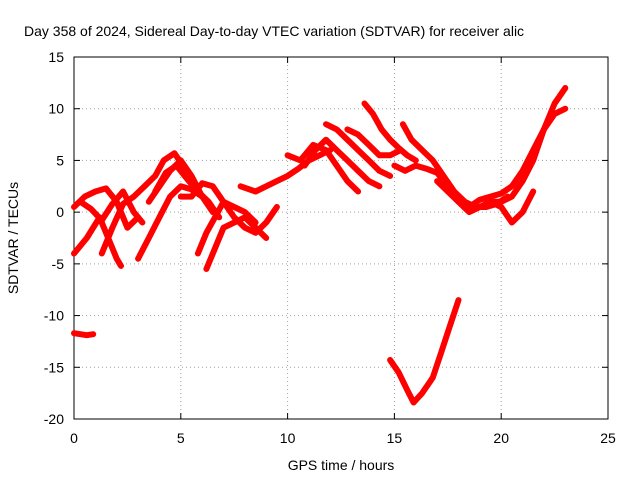 This screenshot has height=480, width=640. Describe the element at coordinates (228, 208) in the screenshot. I see `series-line-s10` at that location.